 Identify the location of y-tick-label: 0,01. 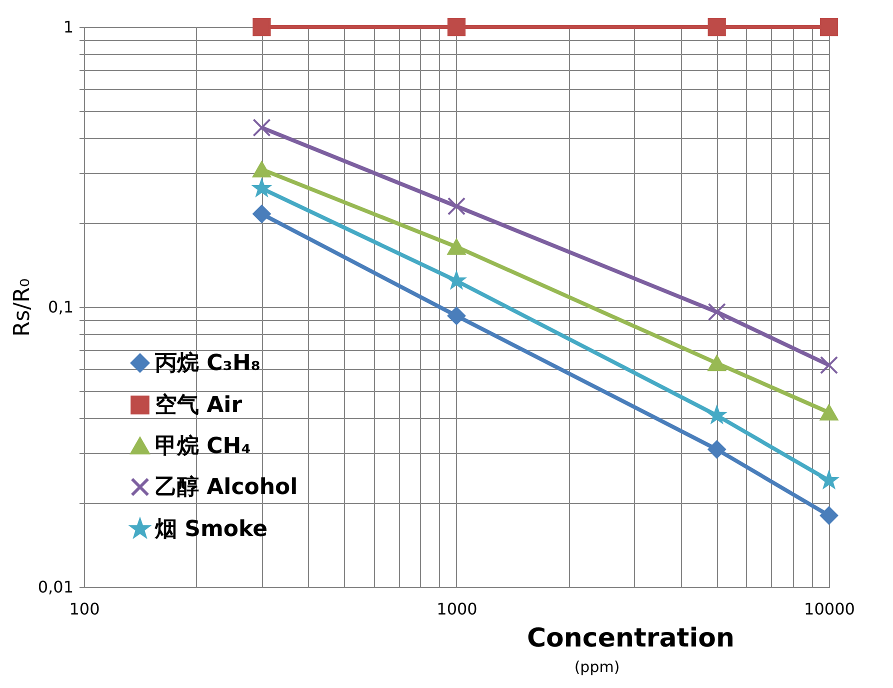
(56, 587).